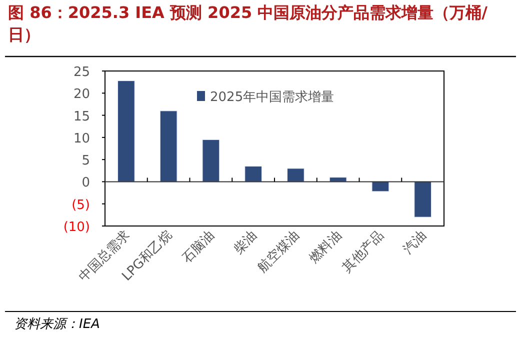 The width and height of the screenshot is (521, 339). I want to click on y-tick-label: (10), so click(76, 227).